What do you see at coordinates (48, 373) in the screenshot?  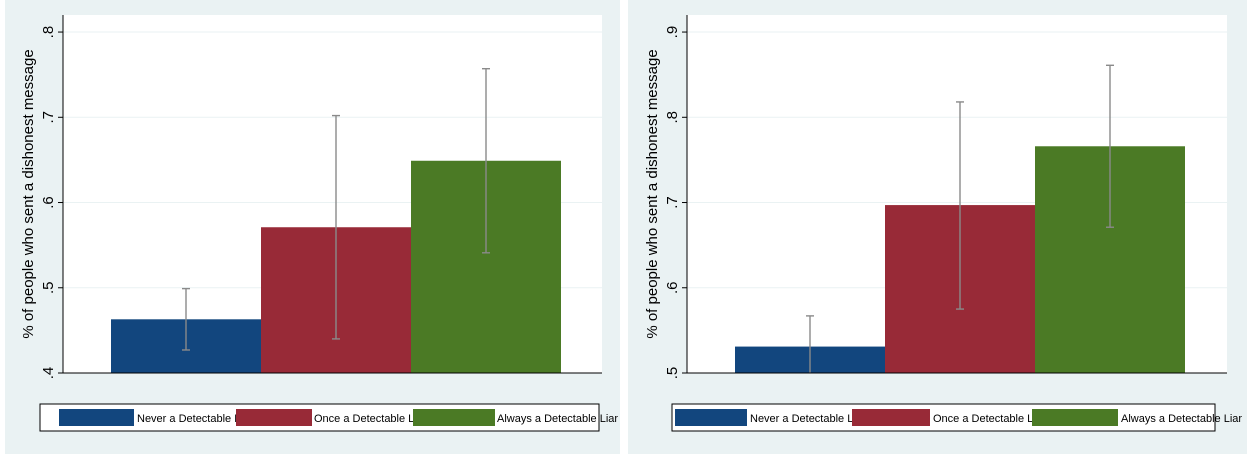 I see `y-tick-label: .4` at bounding box center [48, 373].